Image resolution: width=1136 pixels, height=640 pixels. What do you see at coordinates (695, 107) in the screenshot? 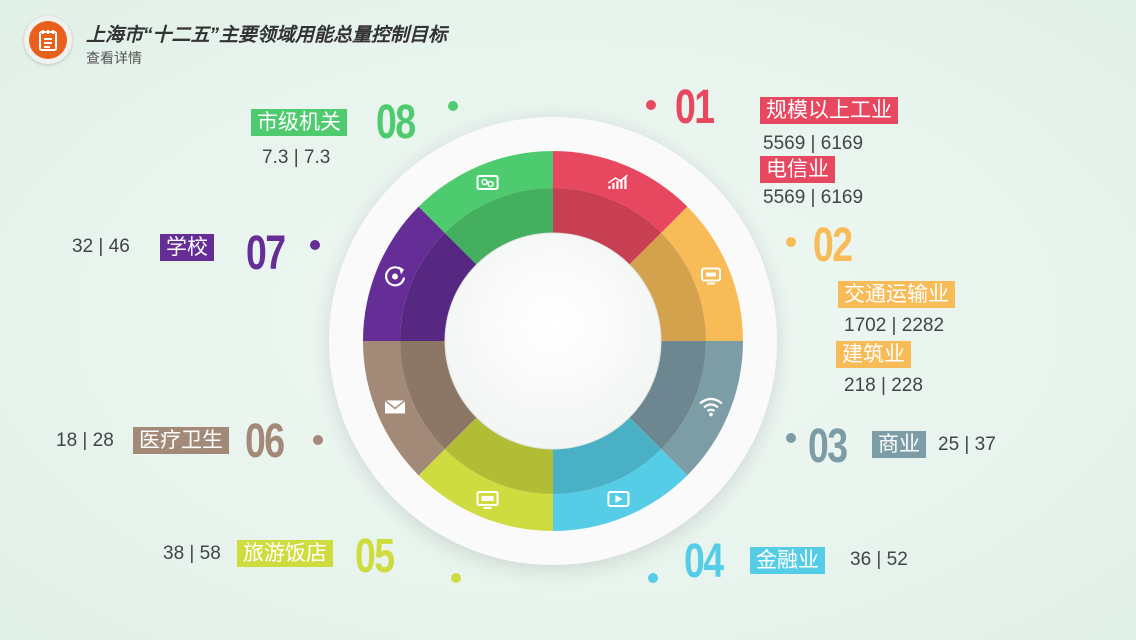
I see `sector-number-01: 01` at bounding box center [695, 107].